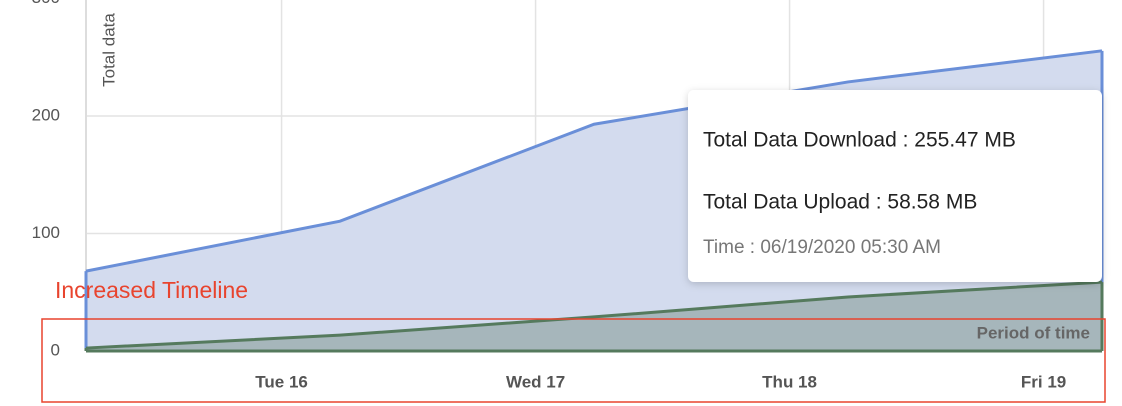  I want to click on x-tick-label: Fri 19, so click(1043, 381).